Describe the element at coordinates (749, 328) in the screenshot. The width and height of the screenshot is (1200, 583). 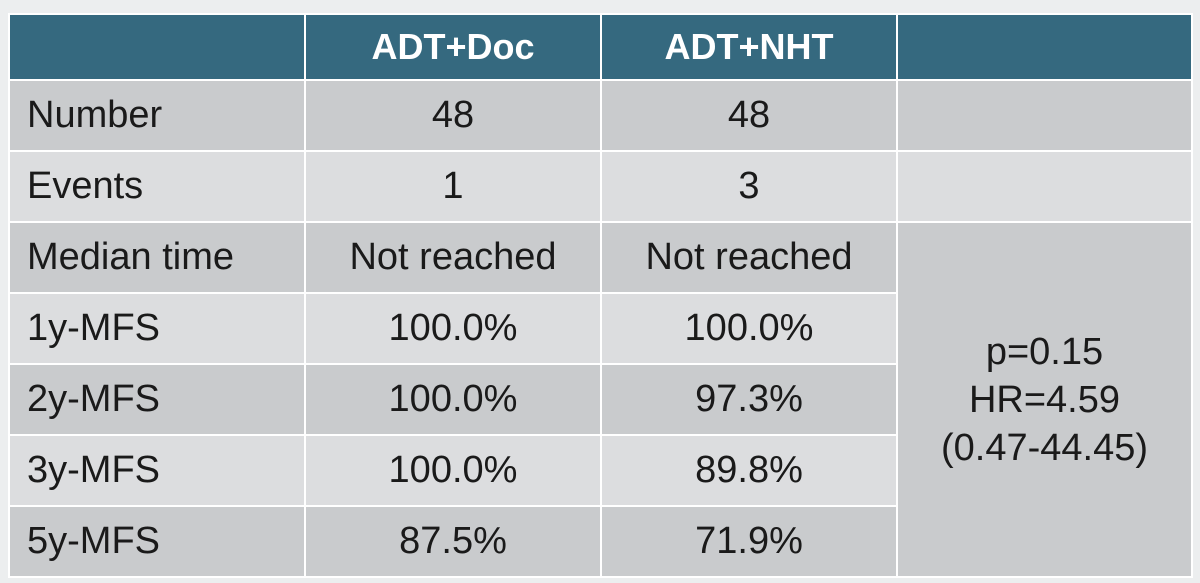
I see `cell-adt-nht: 100.0%` at that location.